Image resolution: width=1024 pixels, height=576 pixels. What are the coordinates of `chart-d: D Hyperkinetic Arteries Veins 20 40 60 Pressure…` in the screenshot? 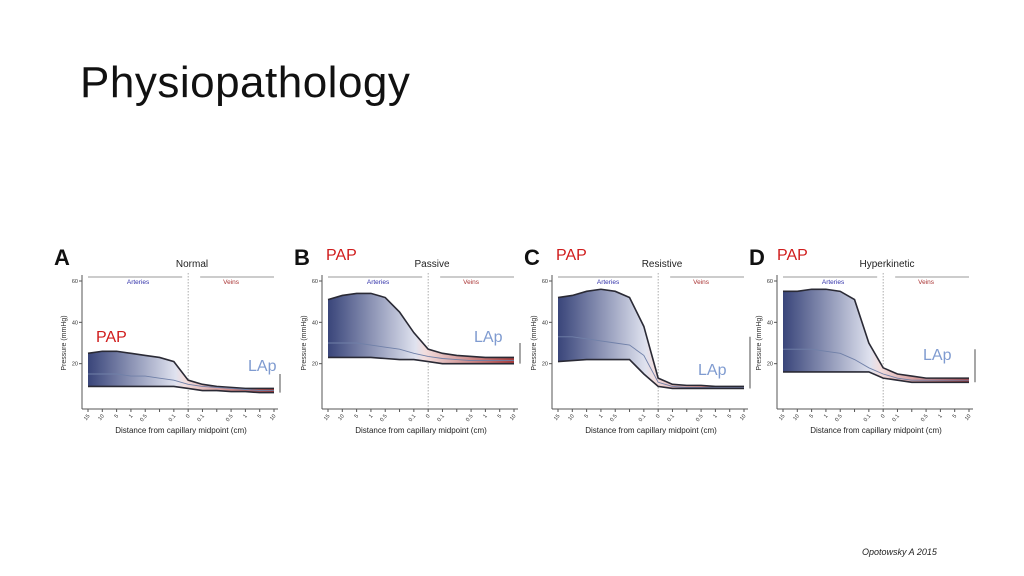 It's located at (864, 340).